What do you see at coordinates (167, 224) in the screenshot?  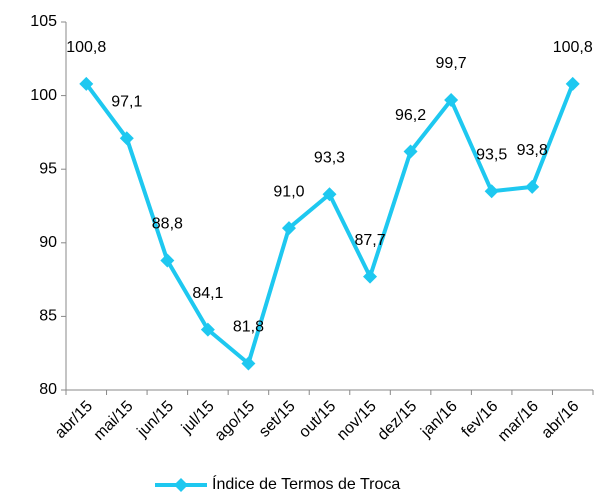 I see `value-label: 88,8` at bounding box center [167, 224].